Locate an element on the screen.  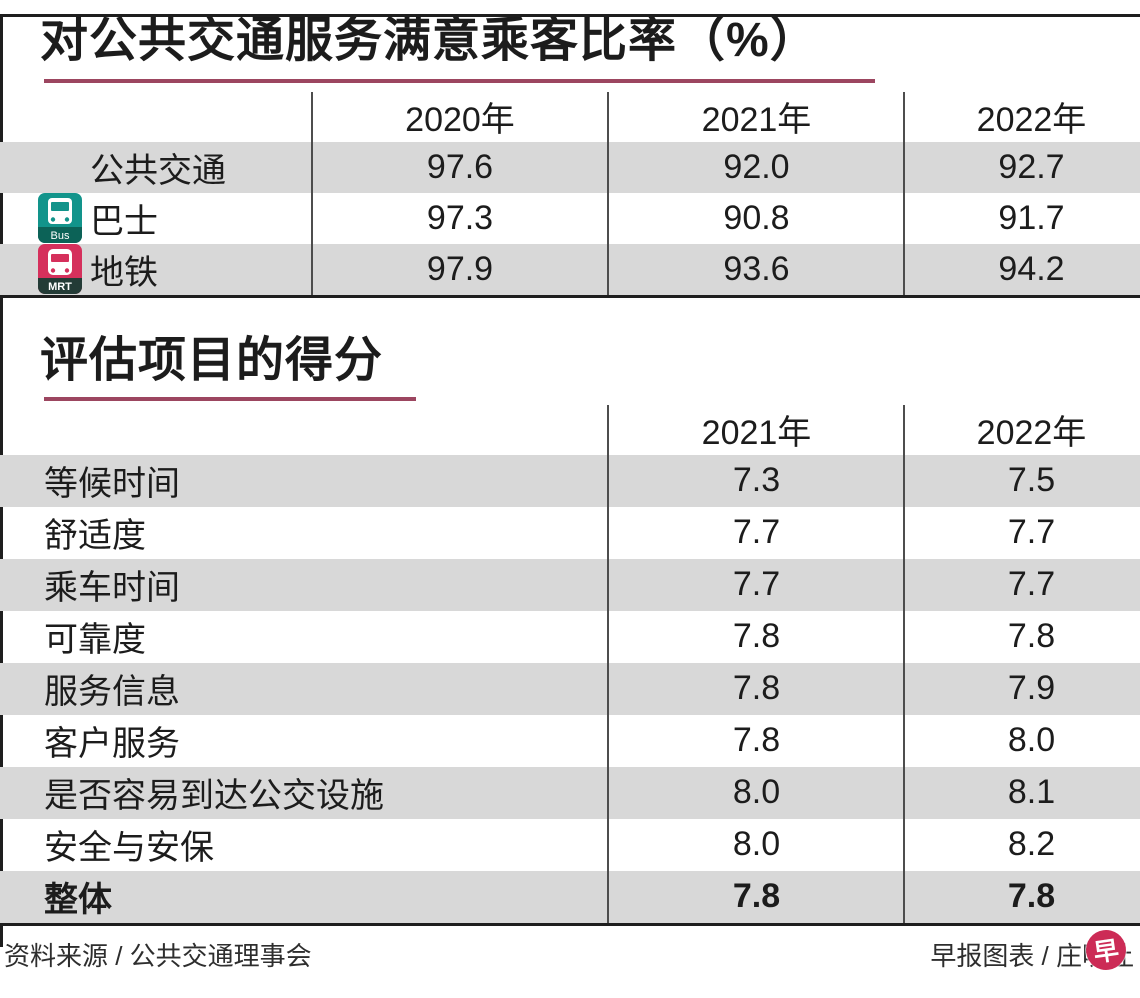
column-header-2020: 2020年 is located at coordinates (460, 120).